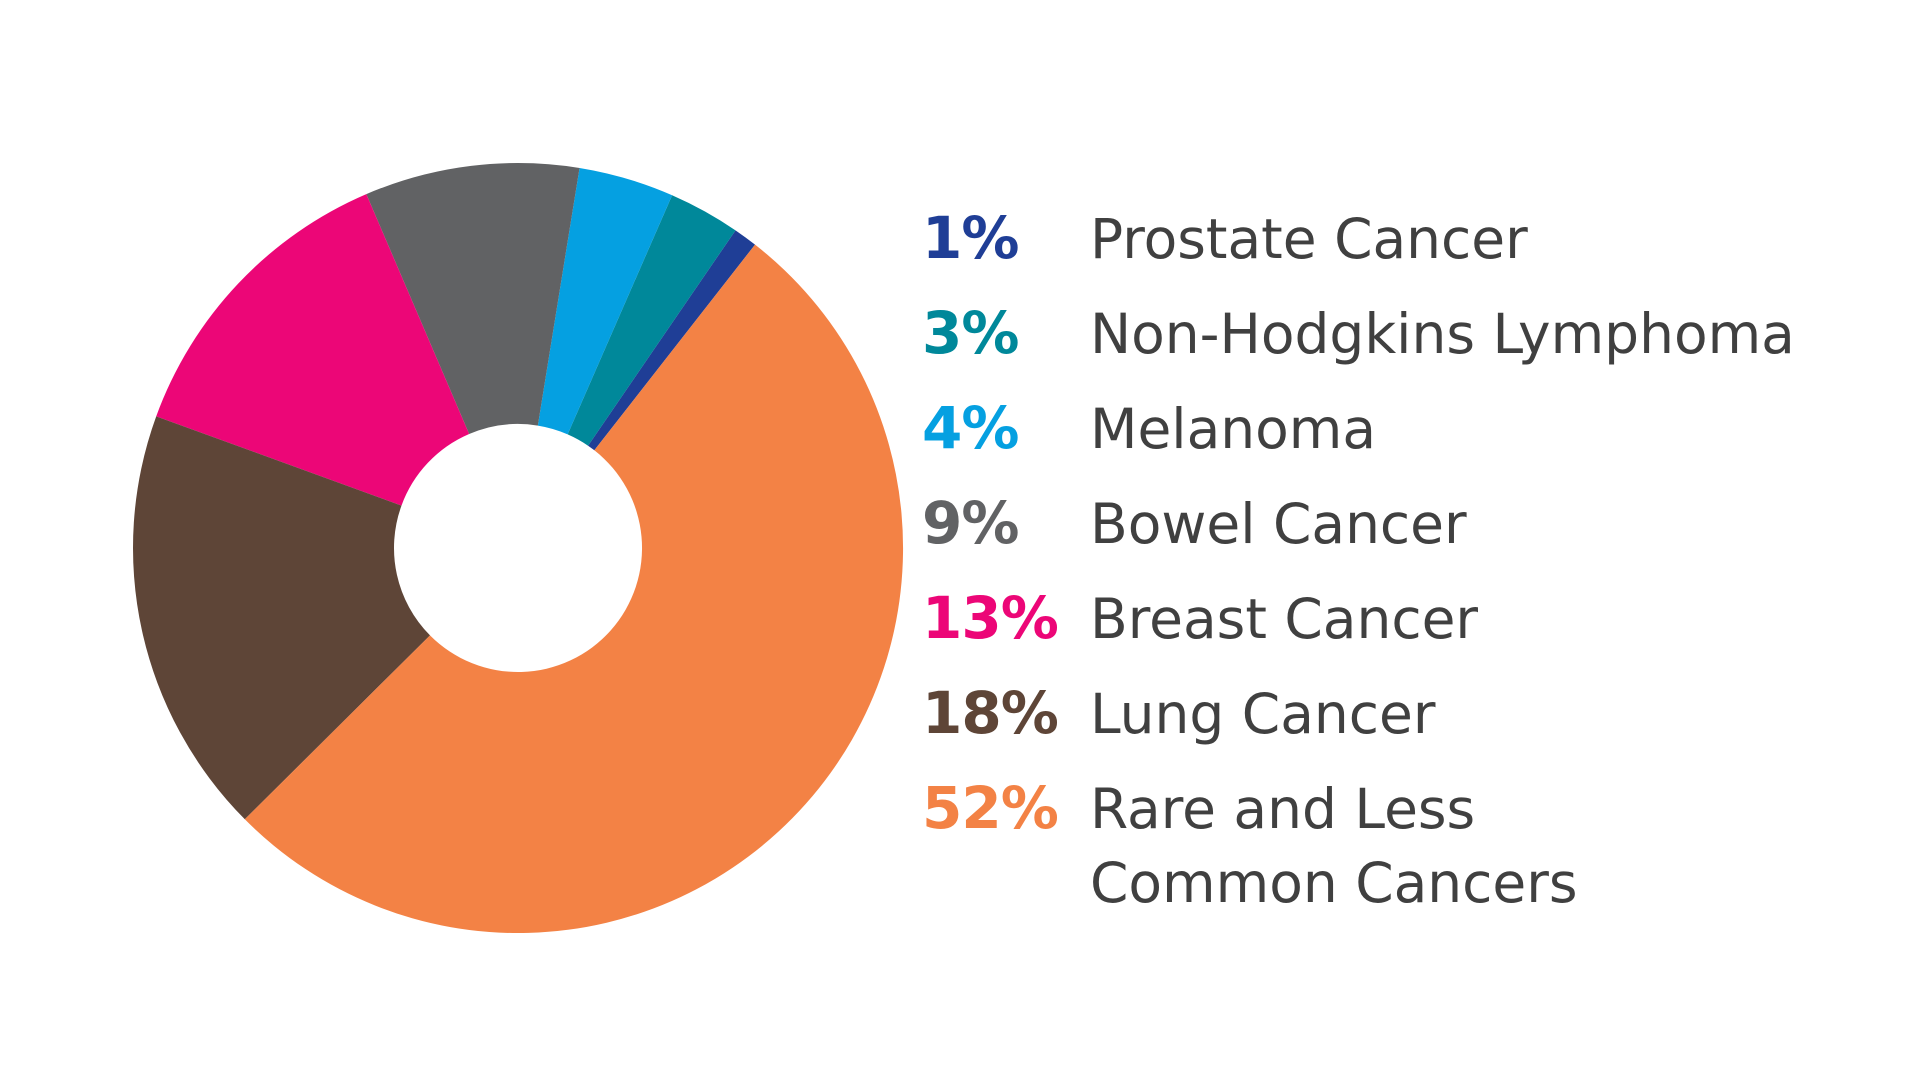 This screenshot has width=1920, height=1080. Describe the element at coordinates (990, 808) in the screenshot. I see `legend-percent: 52%` at that location.